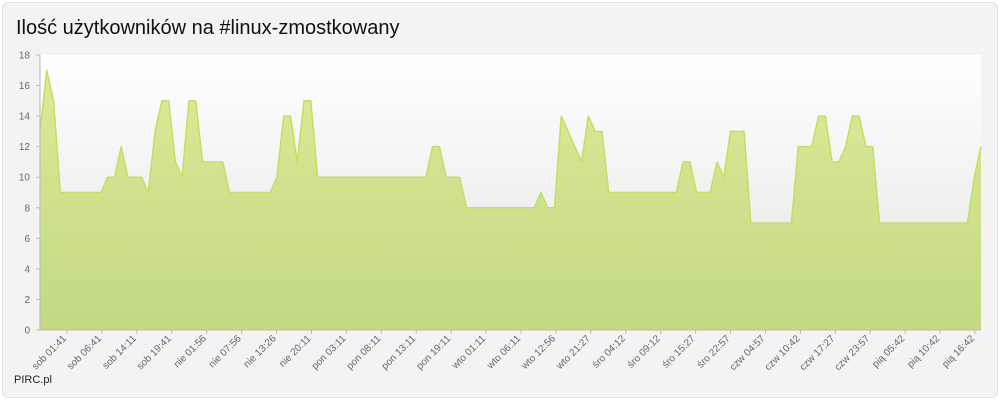  Describe the element at coordinates (503, 352) in the screenshot. I see `x-tick-label: wto 06:11` at that location.